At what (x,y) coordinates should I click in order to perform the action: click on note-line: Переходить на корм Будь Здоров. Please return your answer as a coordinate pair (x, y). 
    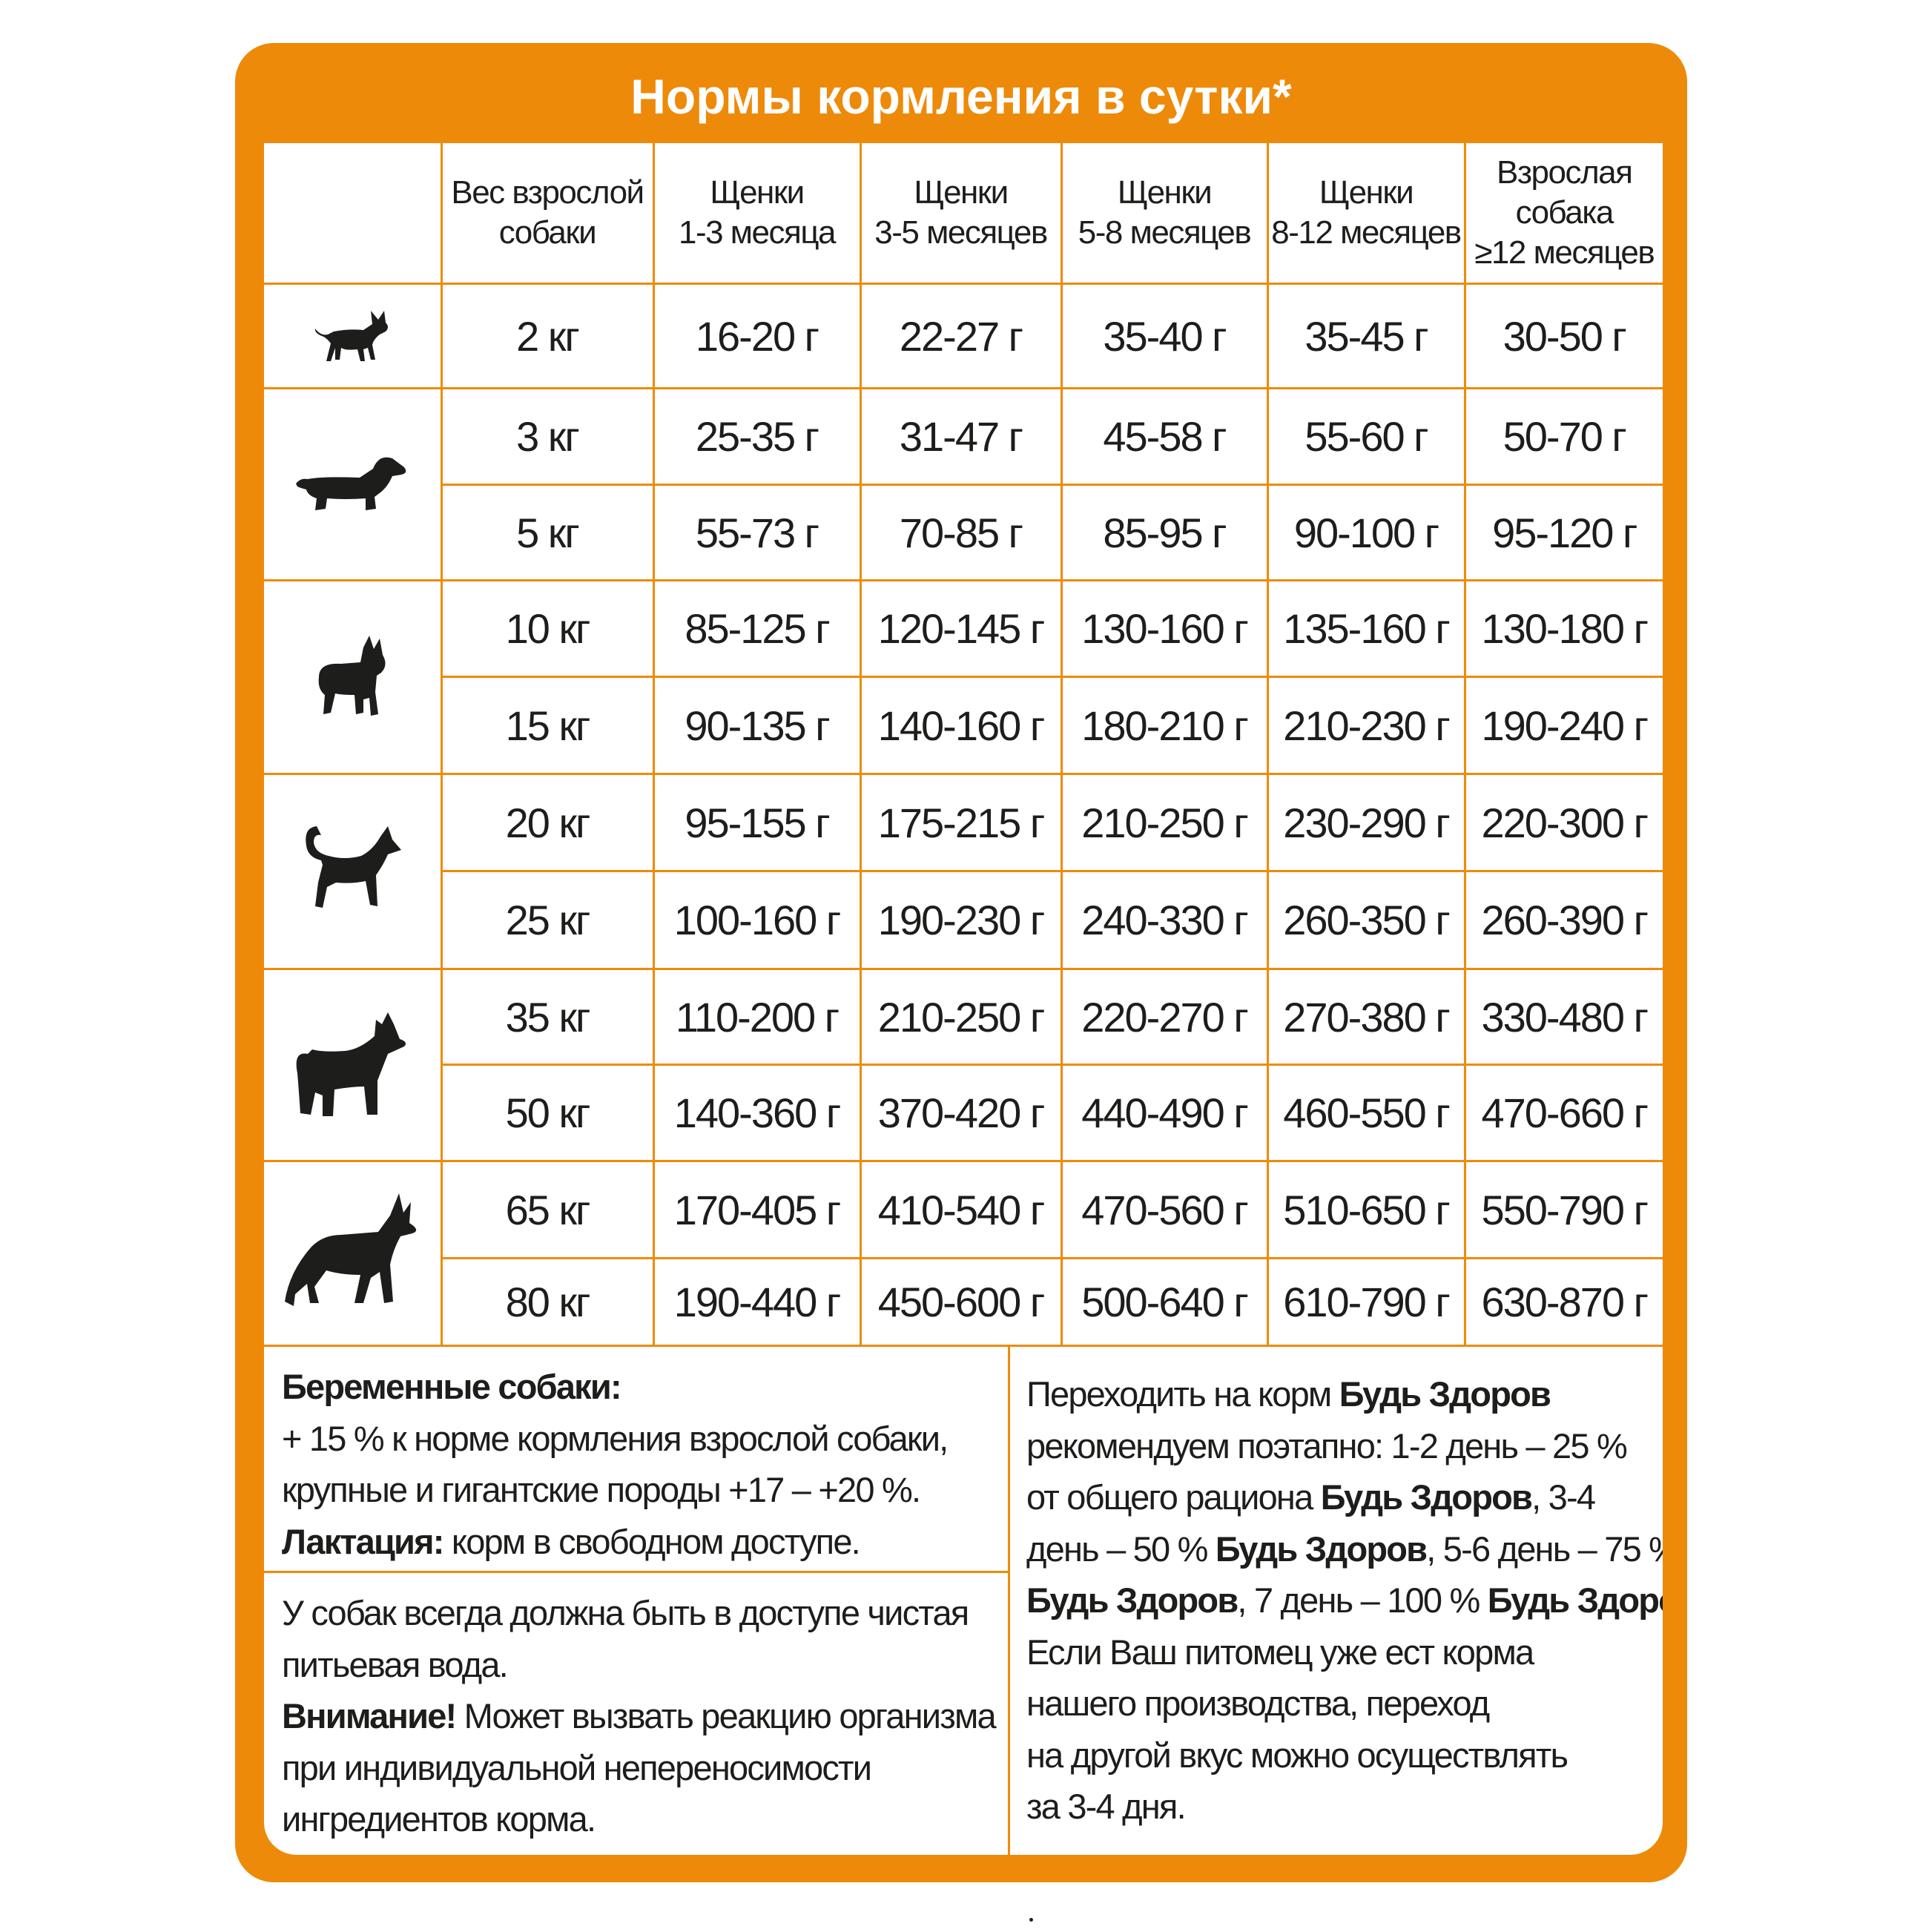
    Looking at the image, I should click on (1336, 1394).